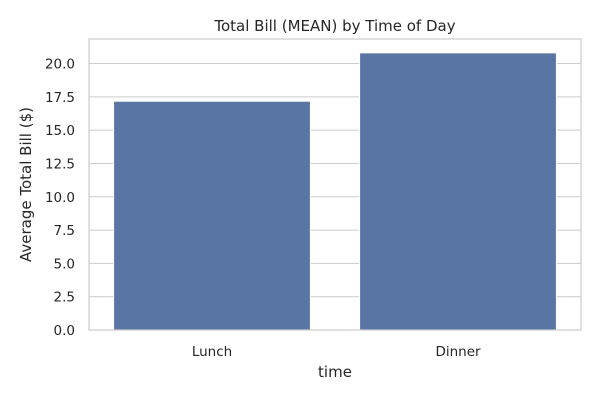  I want to click on y-tick-label: 10.0, so click(60, 198).